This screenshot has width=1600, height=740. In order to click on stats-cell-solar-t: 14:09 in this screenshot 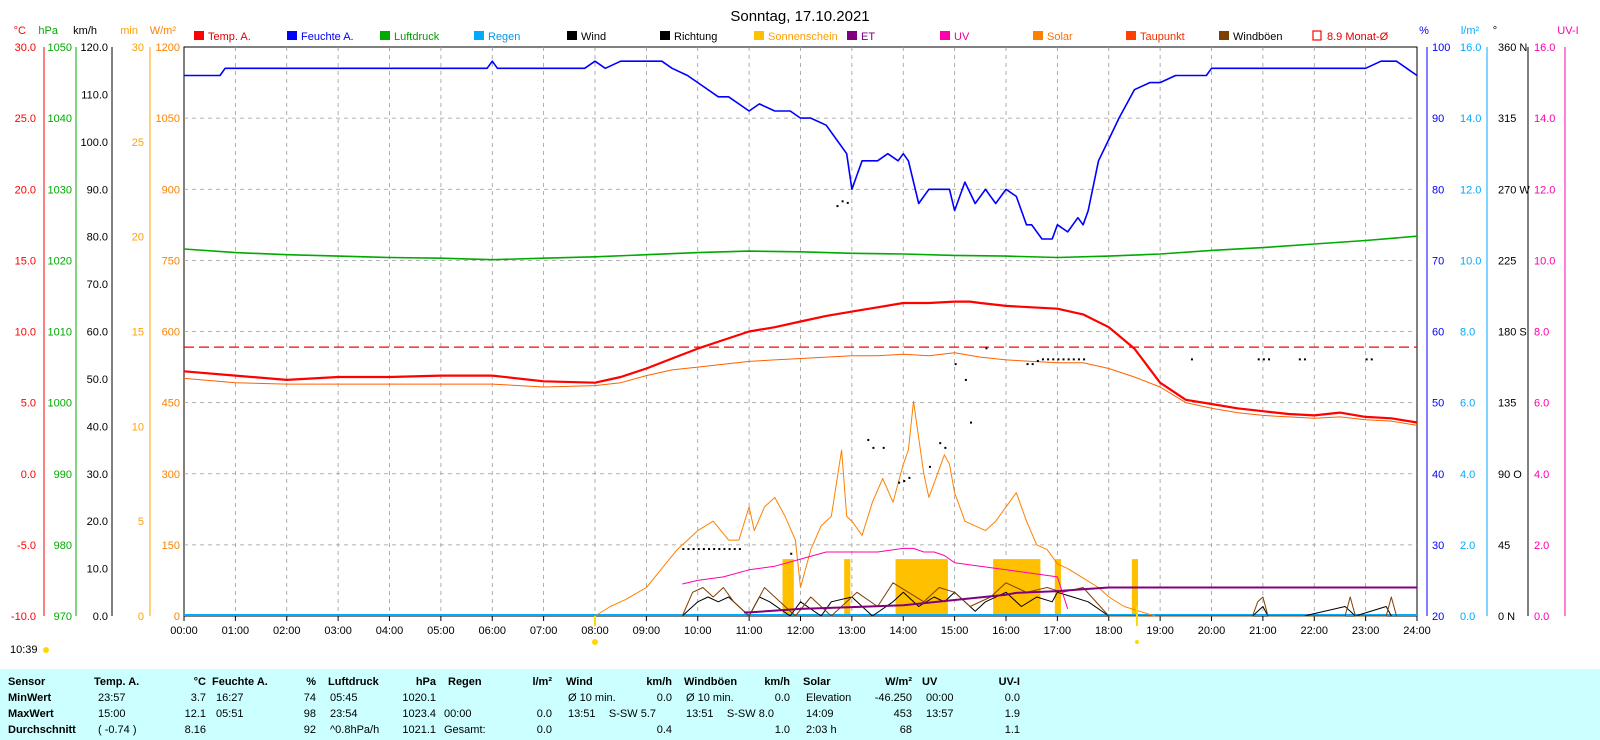, I will do `click(820, 714)`.